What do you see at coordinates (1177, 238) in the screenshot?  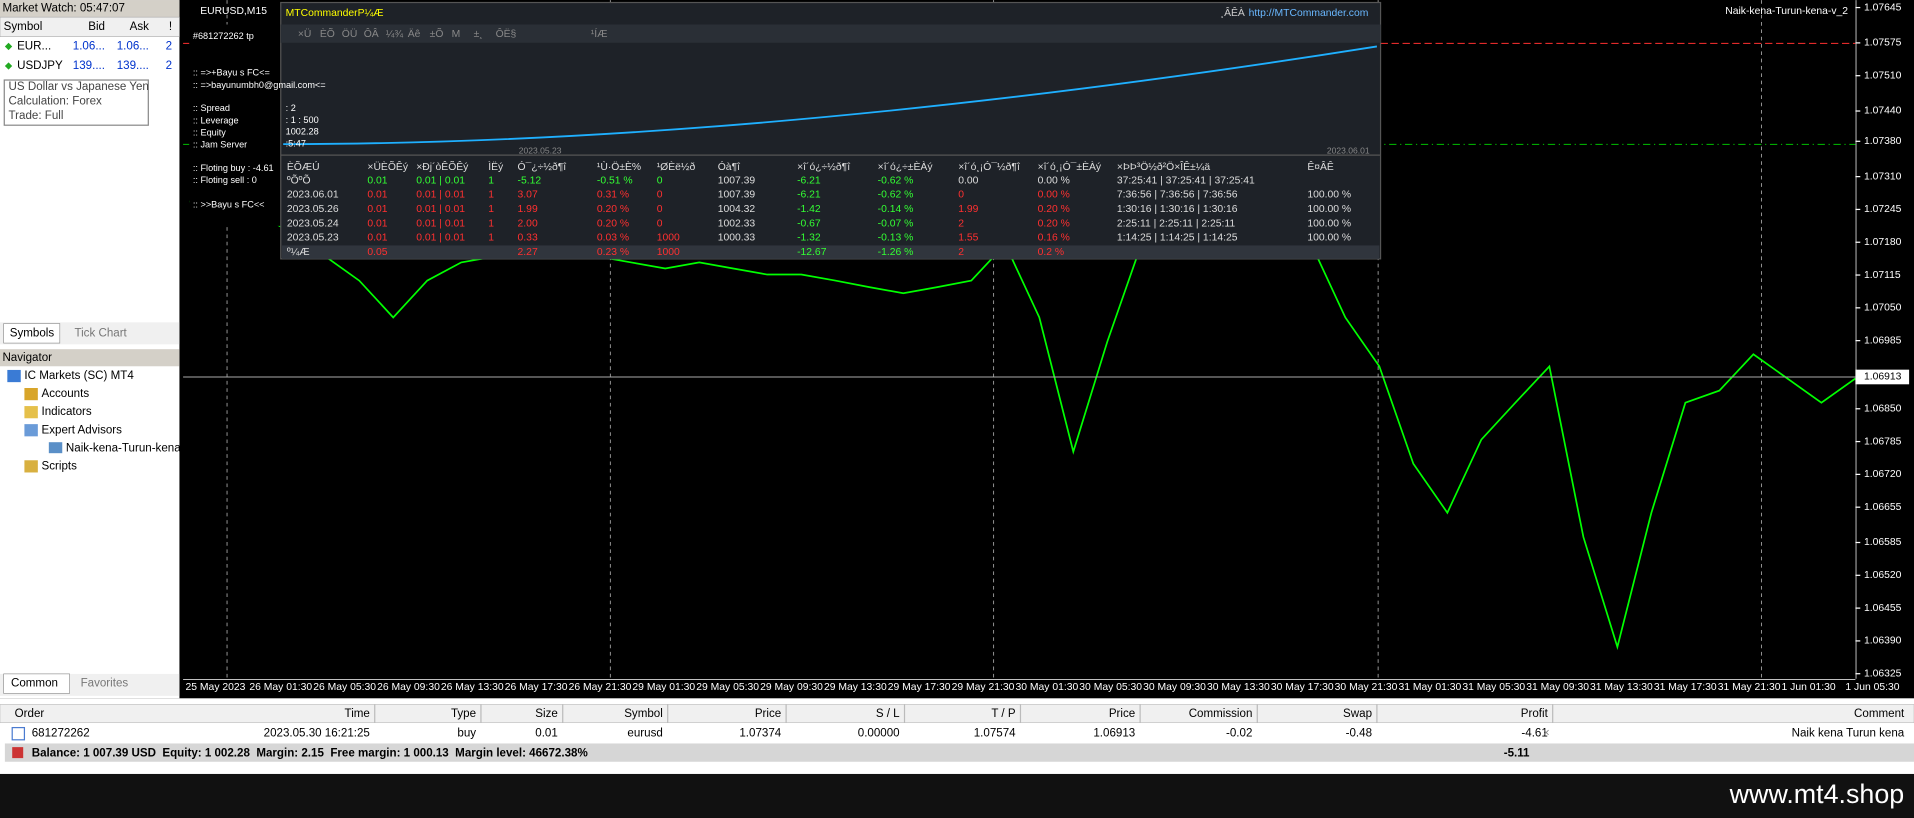 I see `panel-cell: 1:14:25 | 1:14:25 | 1:14:25` at bounding box center [1177, 238].